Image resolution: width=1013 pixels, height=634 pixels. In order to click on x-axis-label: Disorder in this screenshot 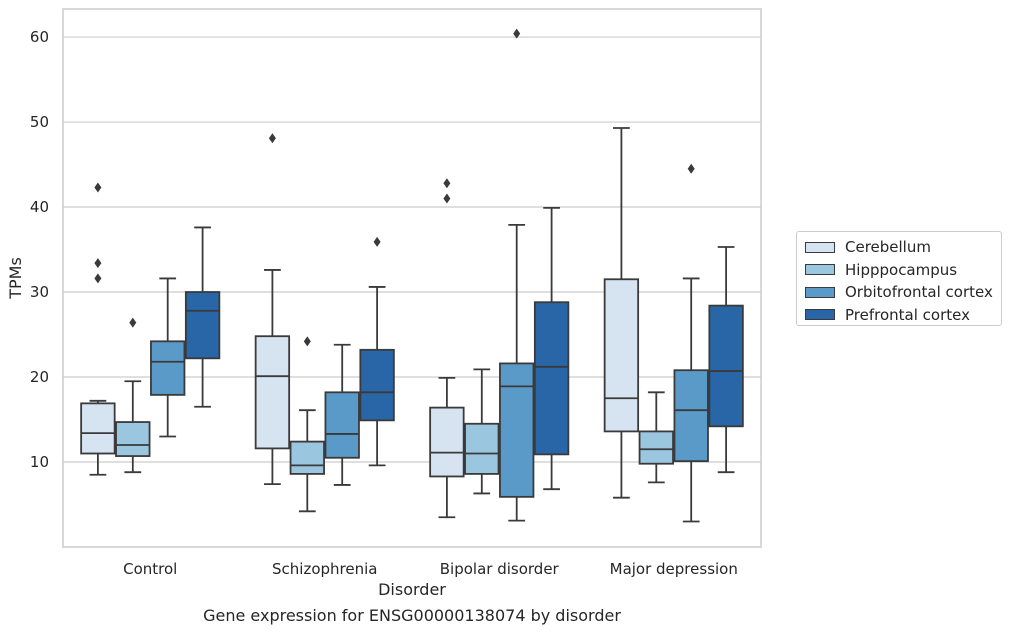, I will do `click(412, 589)`.